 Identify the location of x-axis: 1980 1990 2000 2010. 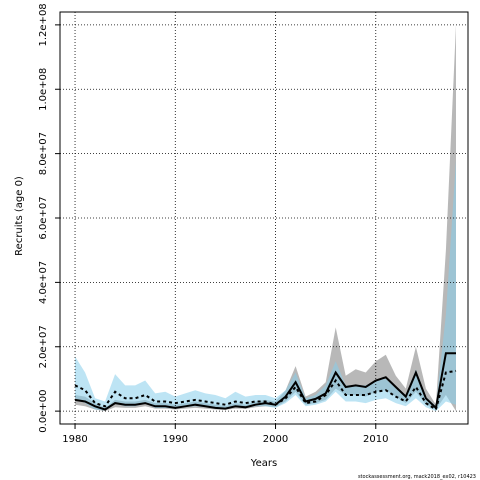
(225, 434).